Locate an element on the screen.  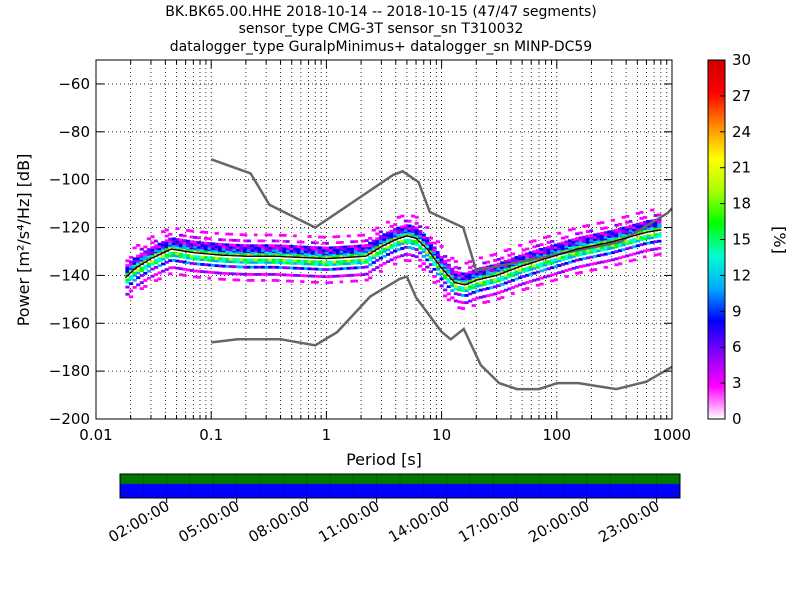
time-tick-label: 05:00:00 is located at coordinates (208, 521).